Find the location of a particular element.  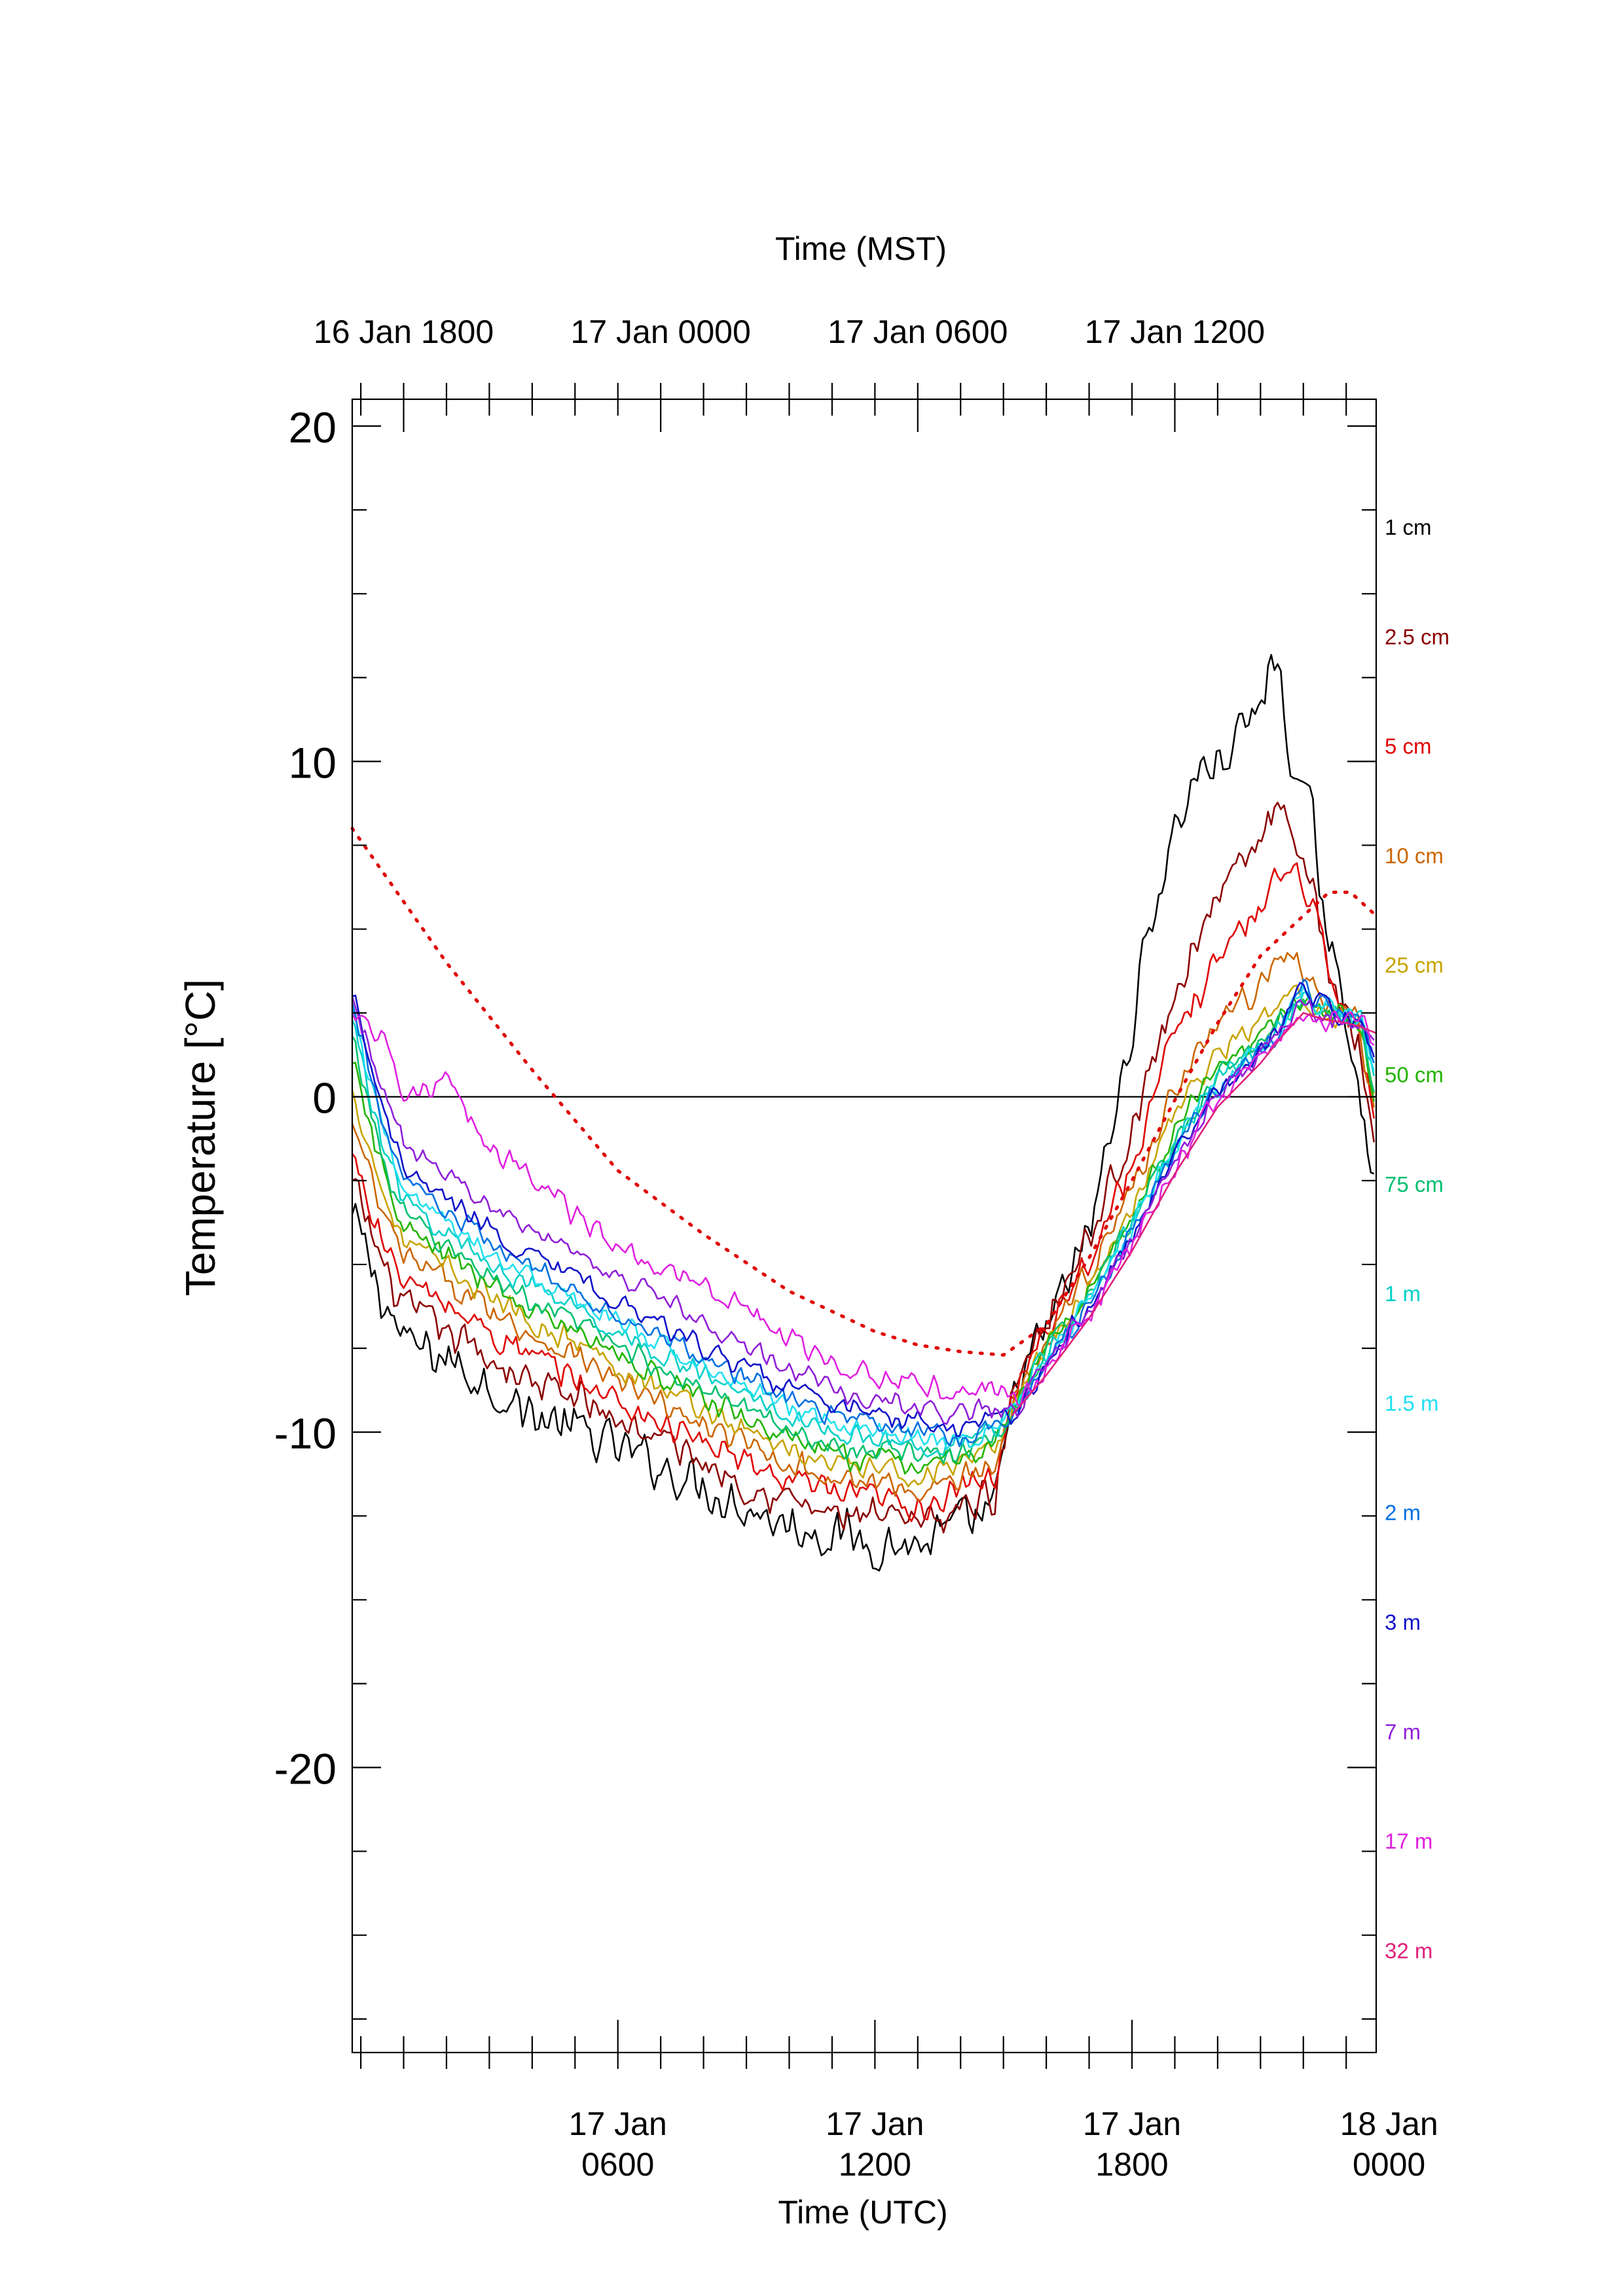

legend-label: 5 cm is located at coordinates (1408, 746).